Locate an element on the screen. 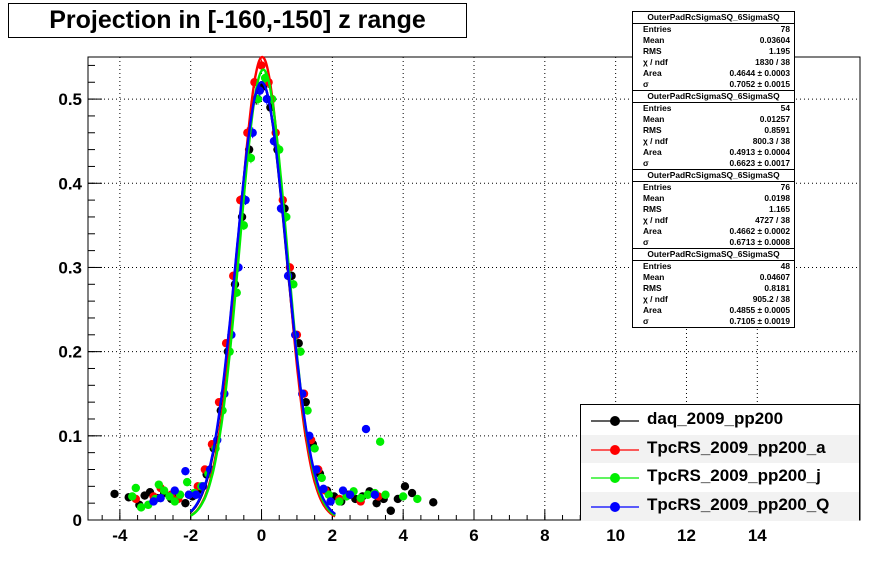  y-tick-label: 0.5 is located at coordinates (70, 99).